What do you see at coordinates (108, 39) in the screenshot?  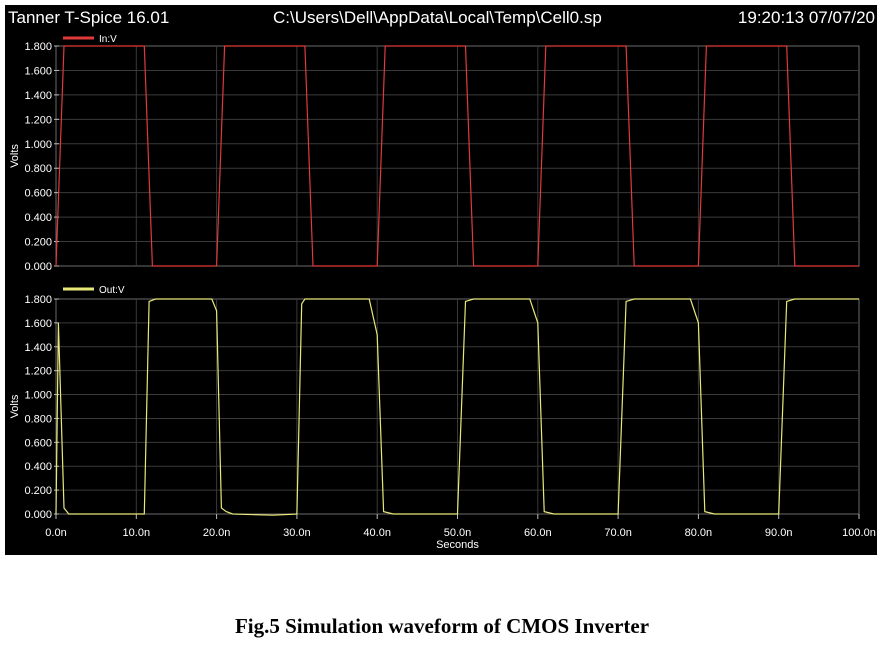 I see `legend-label: In:V` at bounding box center [108, 39].